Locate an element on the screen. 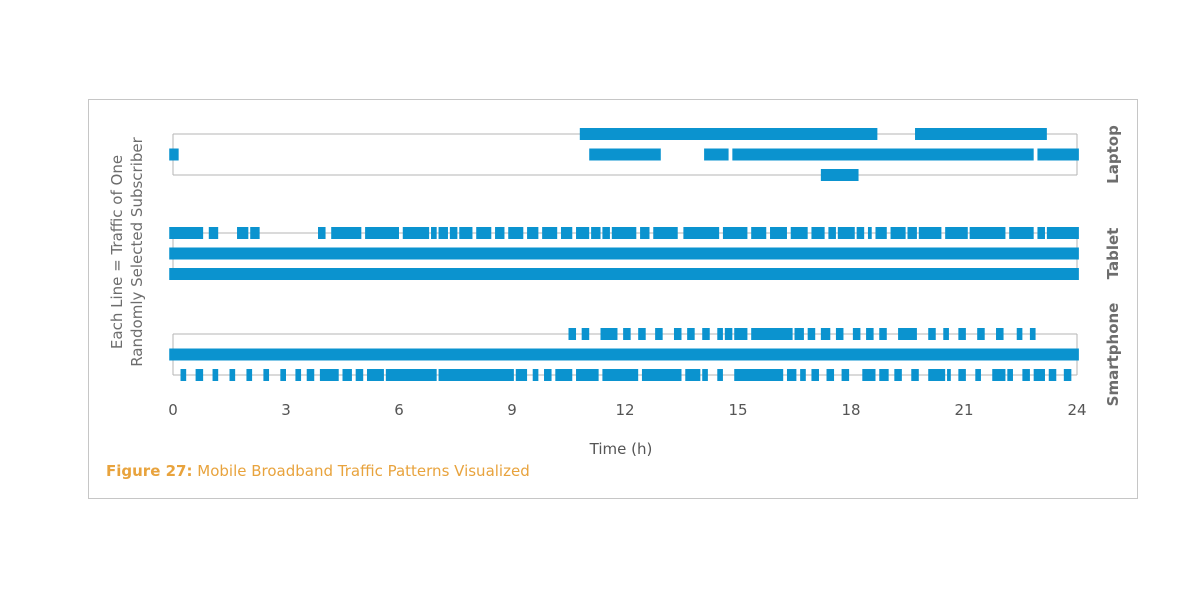 The image size is (1200, 600). group-label-smartphone: Smartphone is located at coordinates (1113, 355).